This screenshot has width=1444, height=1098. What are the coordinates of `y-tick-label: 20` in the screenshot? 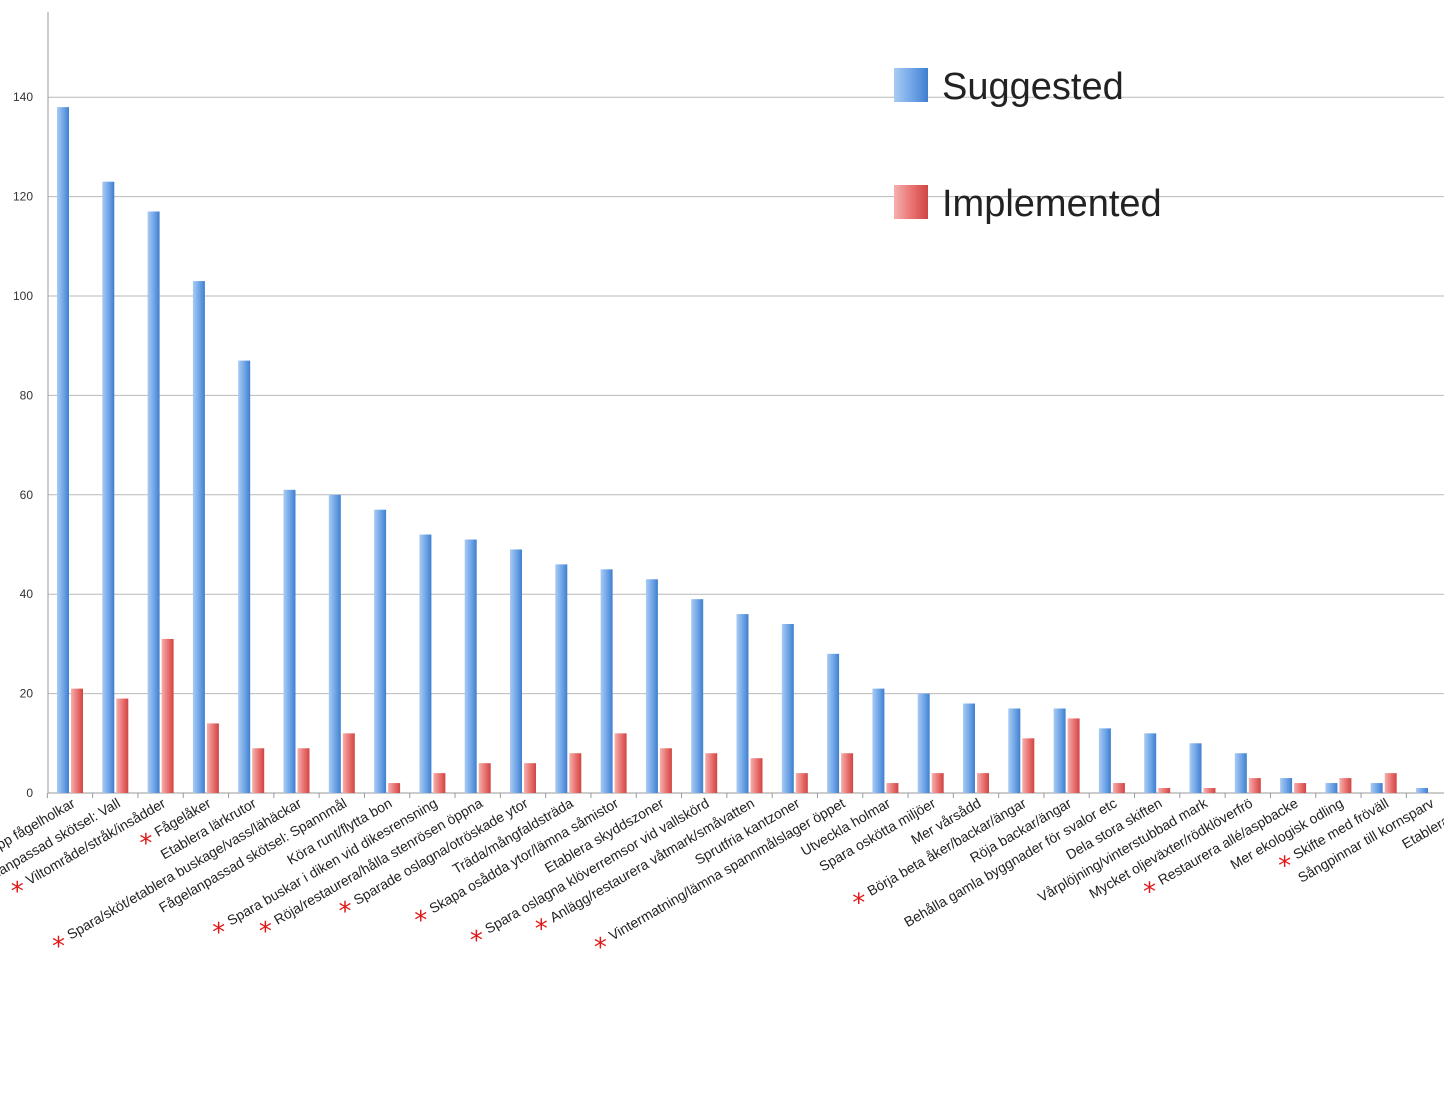 It's located at (27, 694).